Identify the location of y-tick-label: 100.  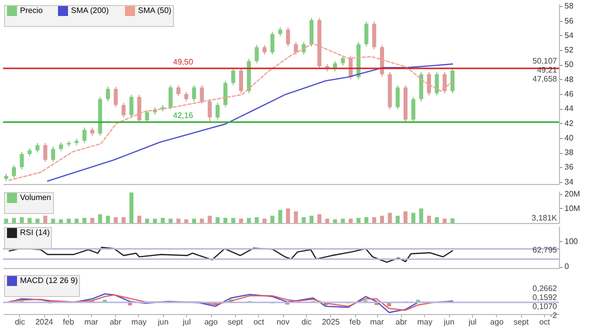
(571, 241).